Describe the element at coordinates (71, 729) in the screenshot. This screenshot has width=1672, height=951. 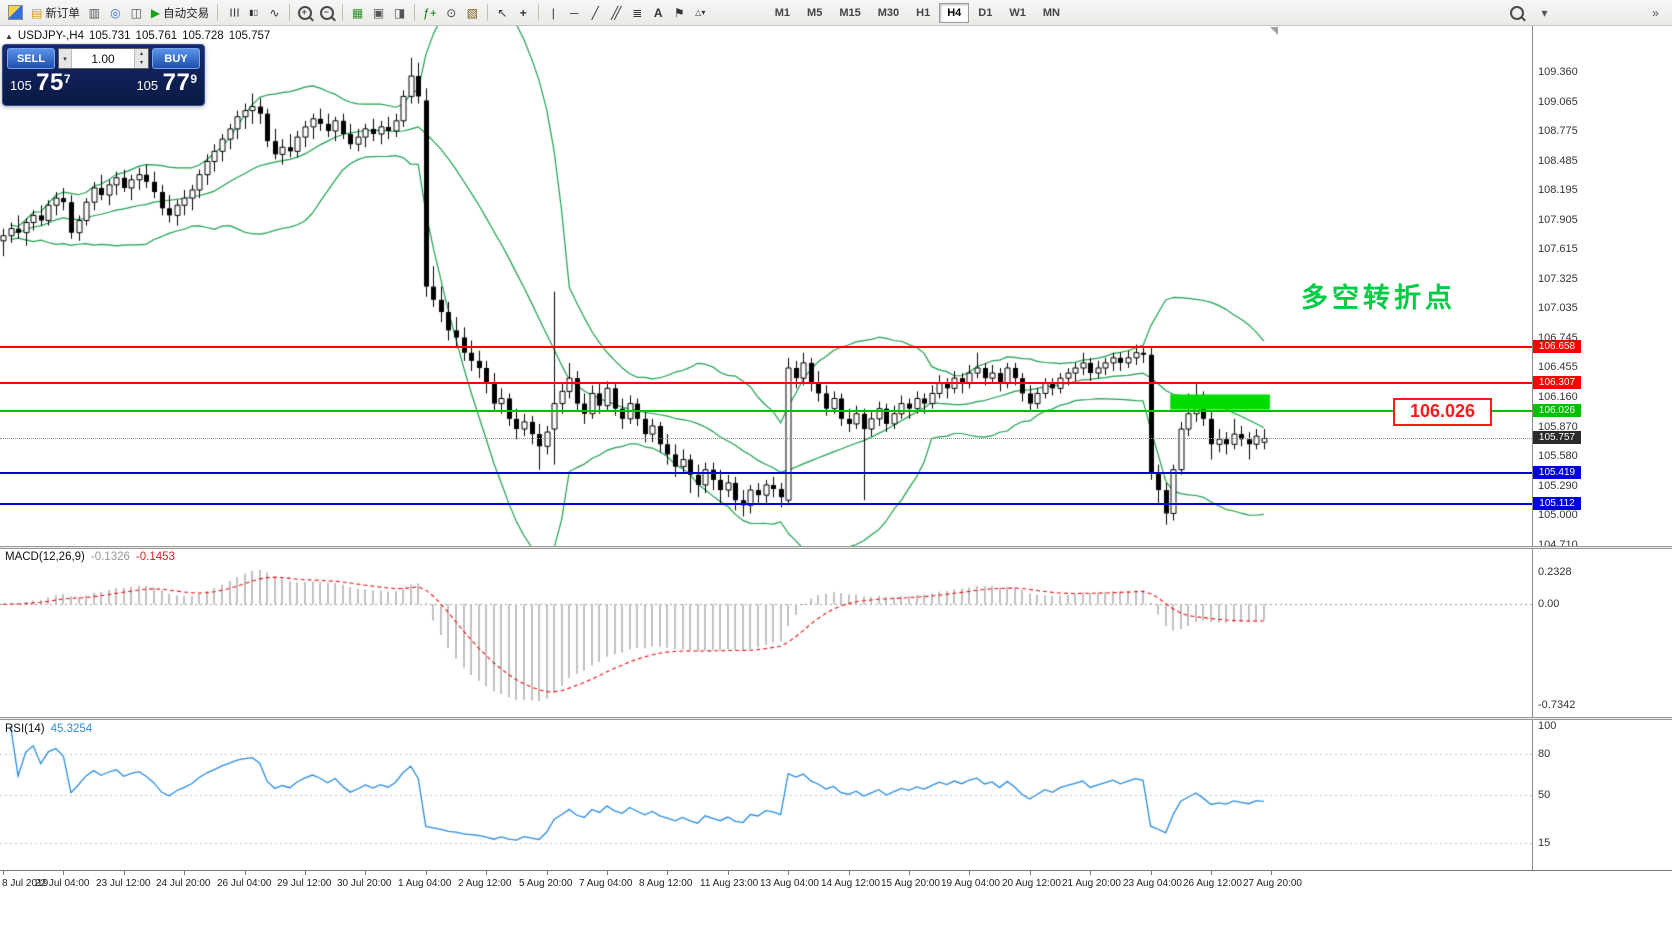
I see `rsi-value: 45.3254` at that location.